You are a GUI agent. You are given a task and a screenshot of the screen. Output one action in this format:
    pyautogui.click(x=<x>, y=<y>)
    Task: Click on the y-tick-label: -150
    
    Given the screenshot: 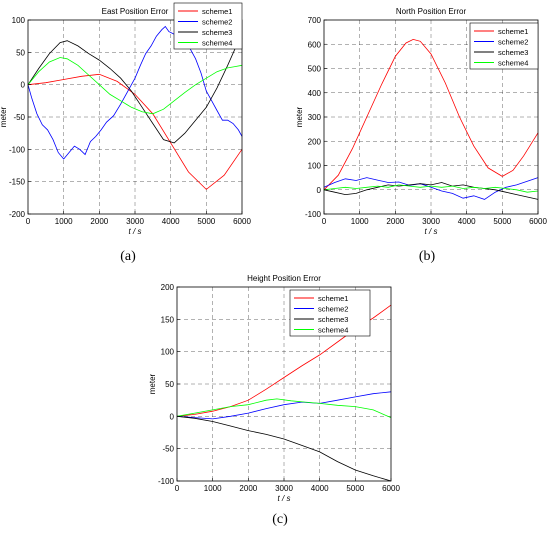 What is the action you would take?
    pyautogui.click(x=17, y=182)
    